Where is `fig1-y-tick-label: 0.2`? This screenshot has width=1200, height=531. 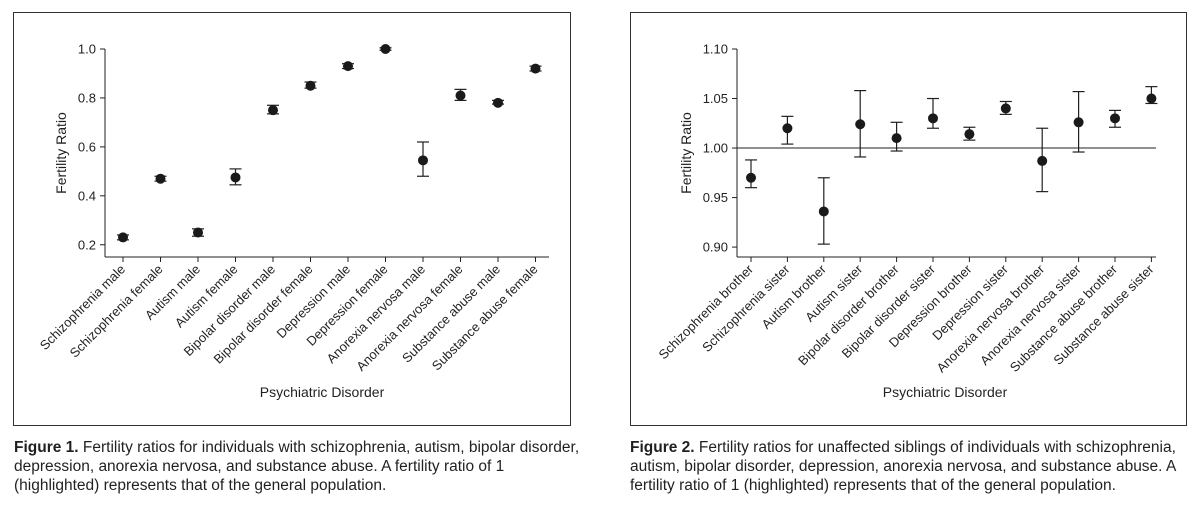 fig1-y-tick-label: 0.2 is located at coordinates (87, 244).